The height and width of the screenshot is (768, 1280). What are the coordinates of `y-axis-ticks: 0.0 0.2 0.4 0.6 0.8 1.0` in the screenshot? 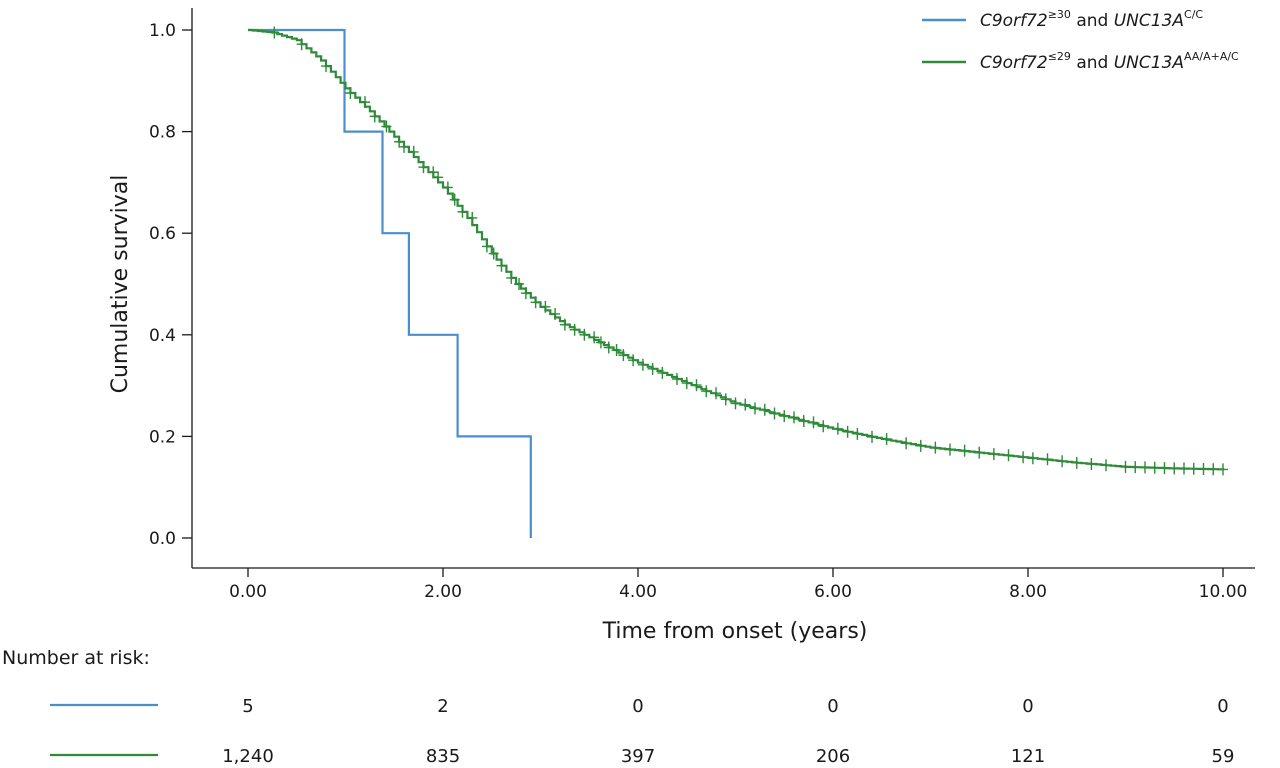 It's located at (170, 285).